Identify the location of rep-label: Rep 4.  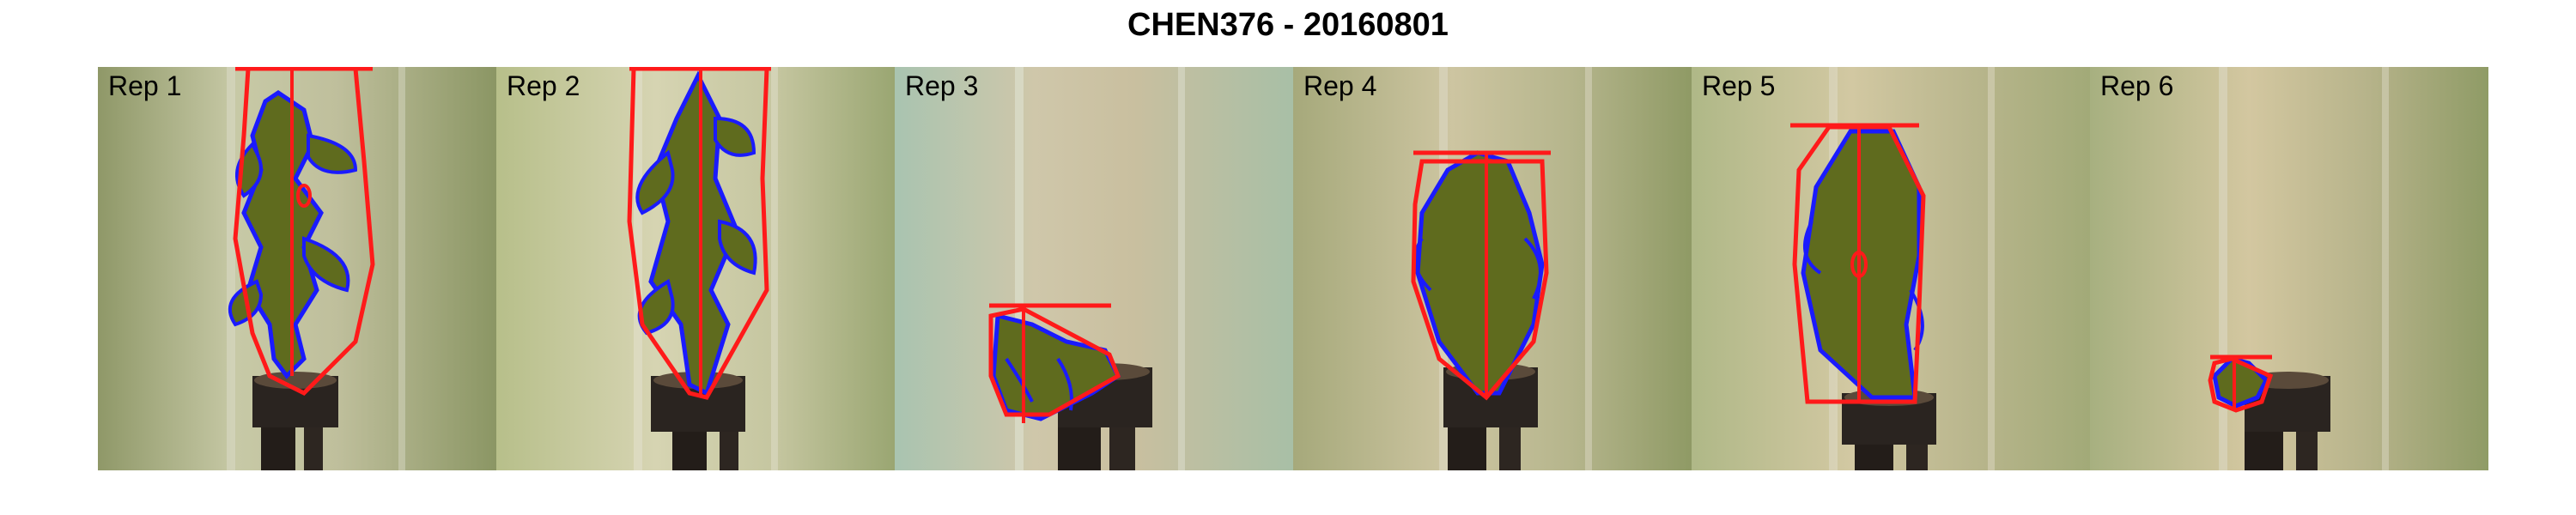
(1340, 85).